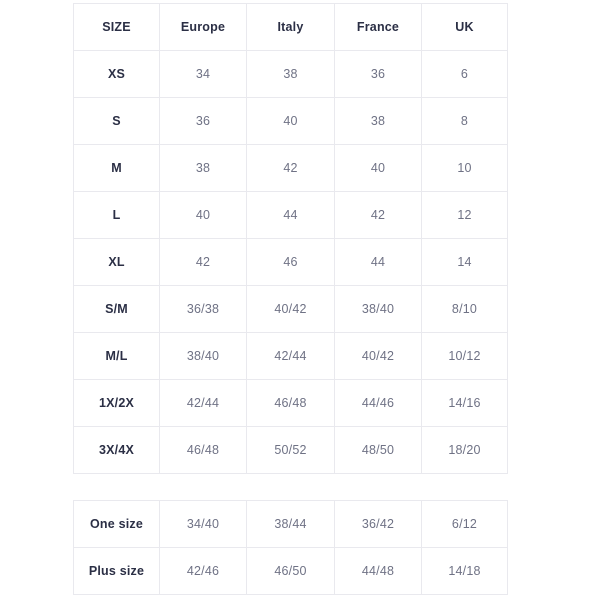  Describe the element at coordinates (464, 74) in the screenshot. I see `cell-uk: 6` at that location.